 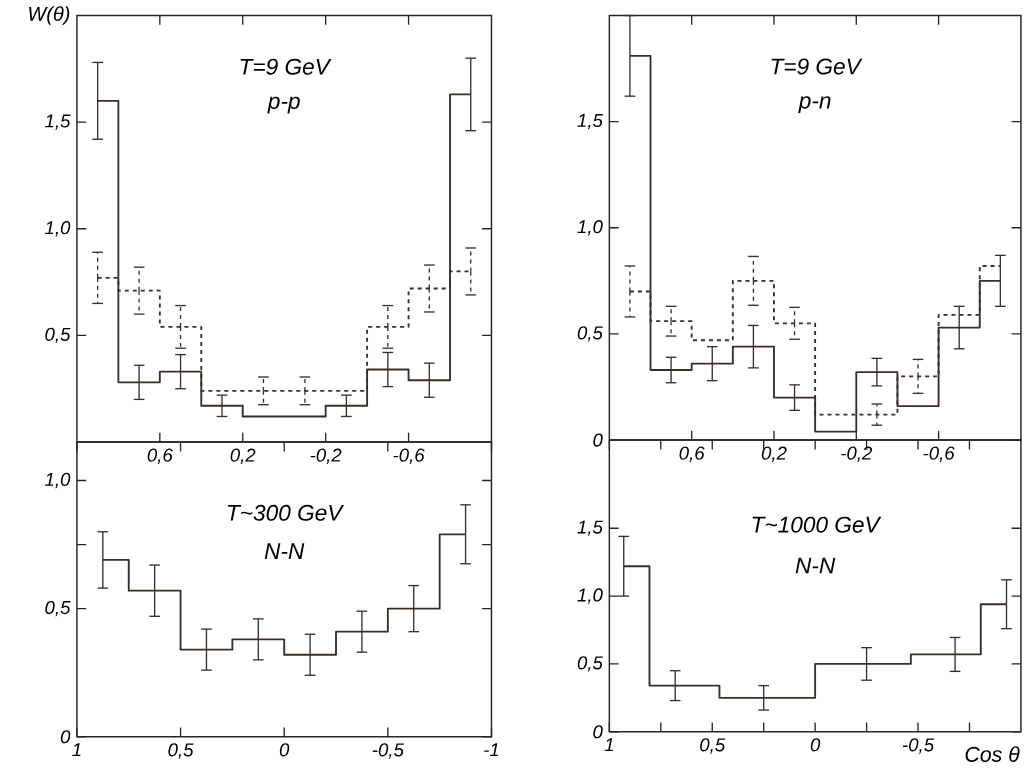 What do you see at coordinates (817, 524) in the screenshot?
I see `text: T~1000 GeV` at bounding box center [817, 524].